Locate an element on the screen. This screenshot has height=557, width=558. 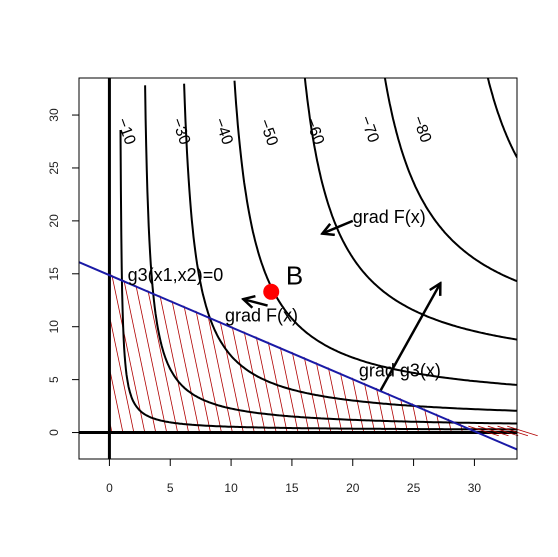
grad-f-arrow-lower is located at coordinates (255, 302).